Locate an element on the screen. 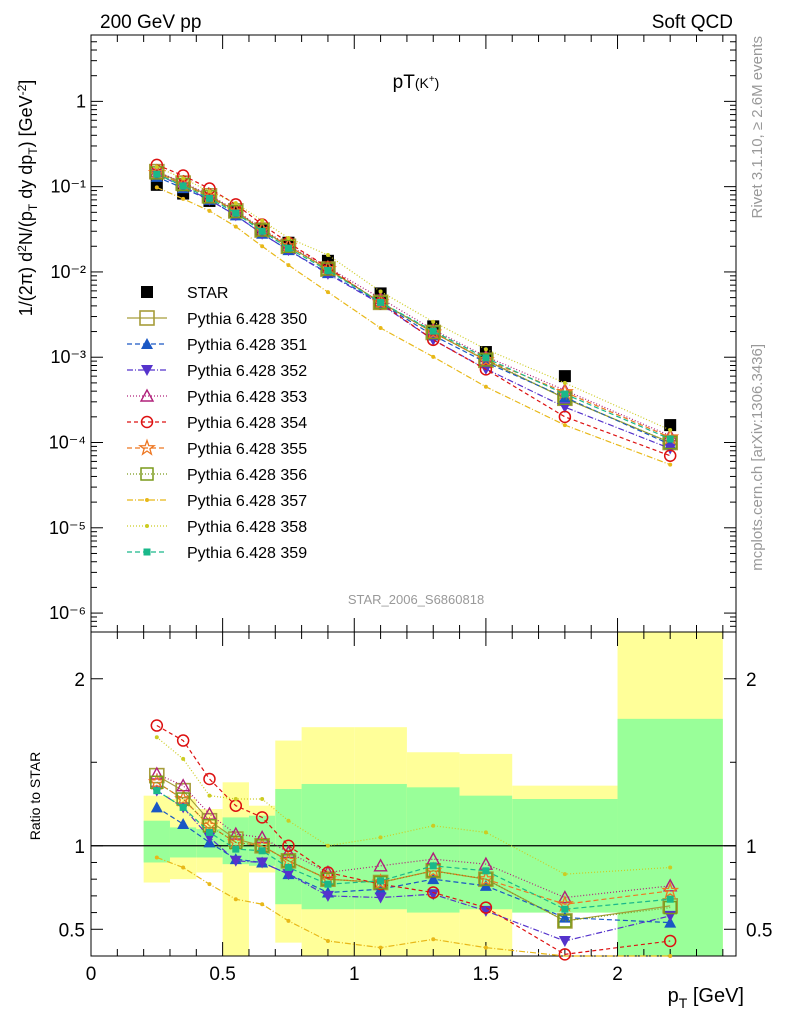 This screenshot has height=1024, width=786. x-tick-label: 0 is located at coordinates (91, 974).